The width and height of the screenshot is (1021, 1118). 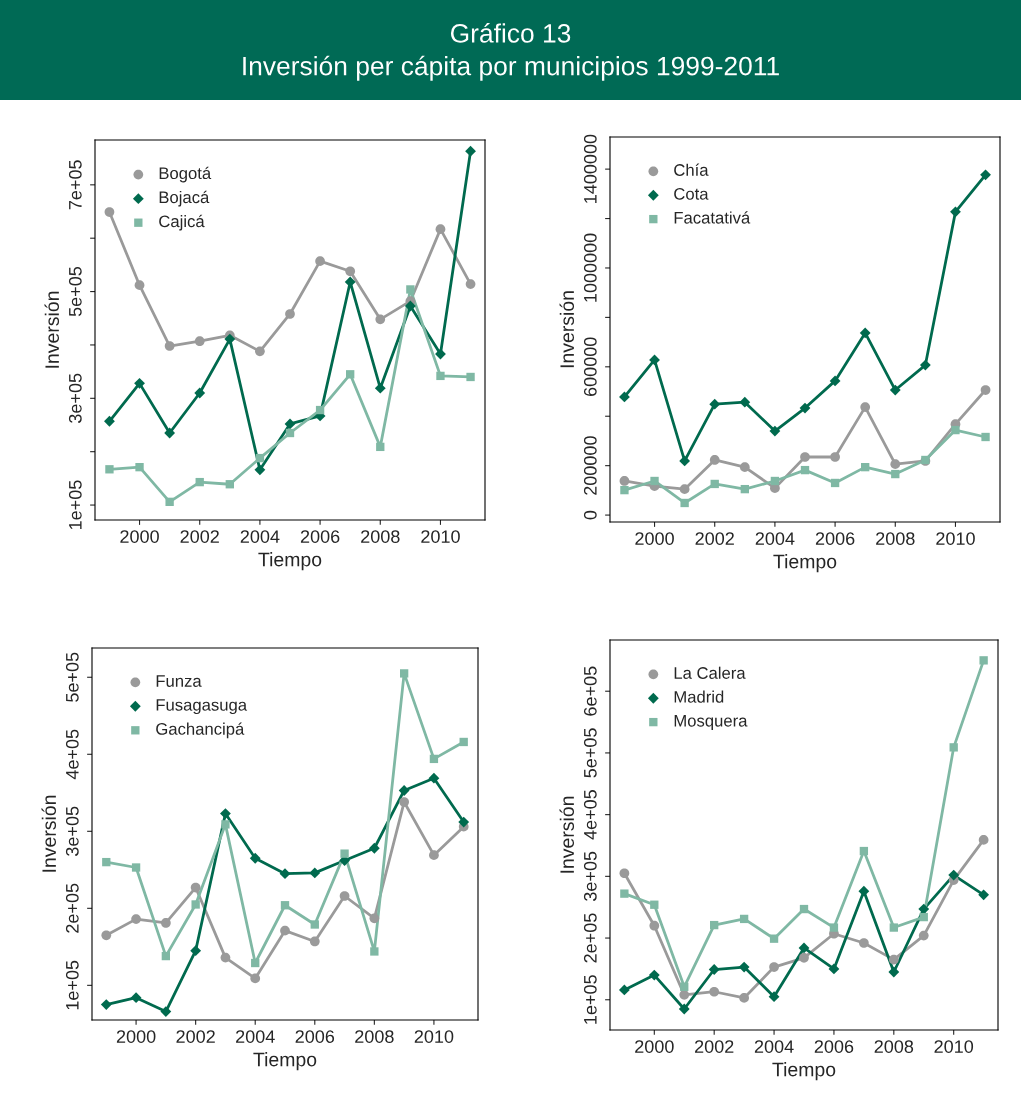 I want to click on legend-label: Bogotá, so click(x=185, y=174).